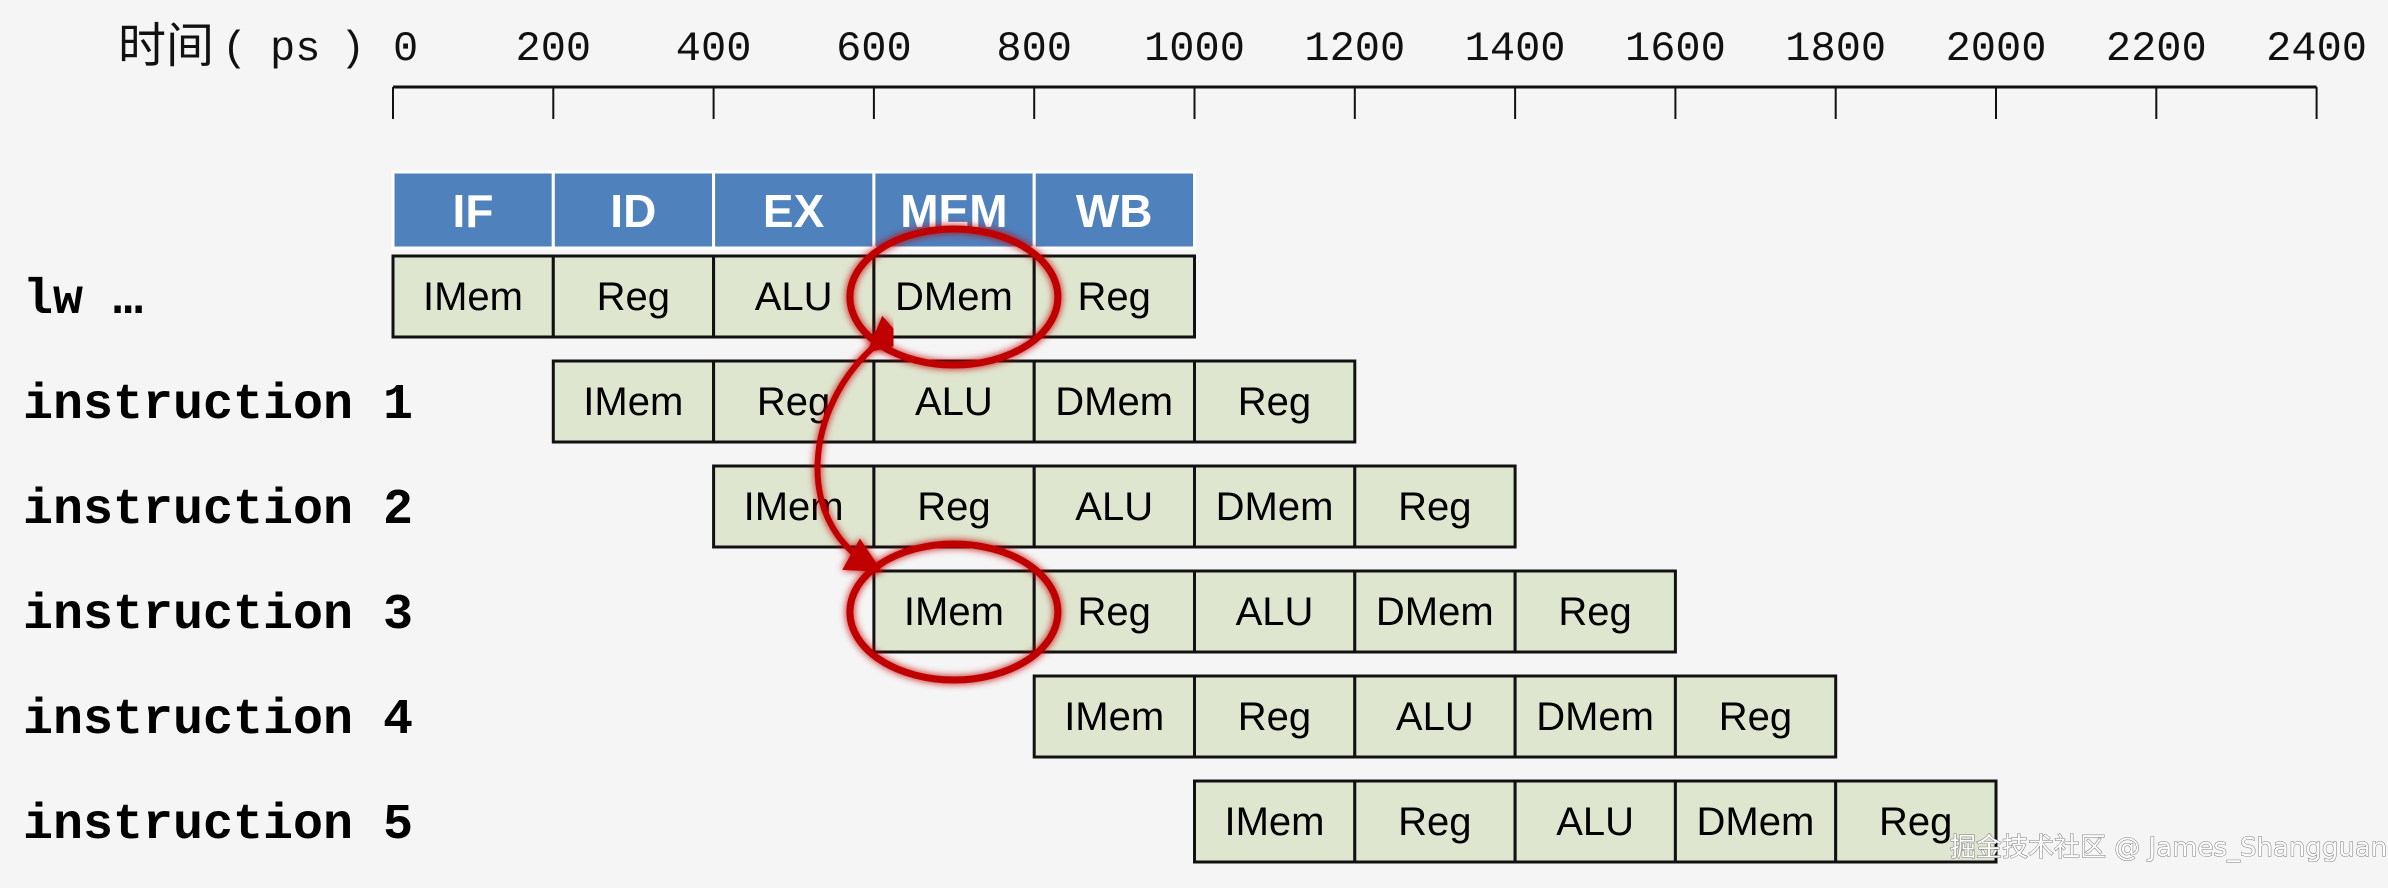  What do you see at coordinates (2168, 848) in the screenshot?
I see `watermark: 掘金技术社区 @ James_Shangguan` at bounding box center [2168, 848].